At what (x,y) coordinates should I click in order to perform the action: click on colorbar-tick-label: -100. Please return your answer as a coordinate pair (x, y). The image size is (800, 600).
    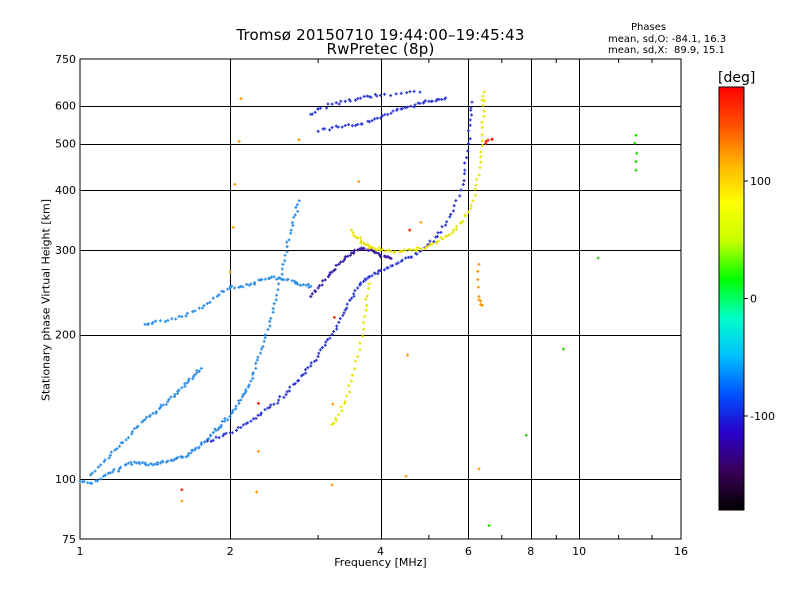
    Looking at the image, I should click on (762, 416).